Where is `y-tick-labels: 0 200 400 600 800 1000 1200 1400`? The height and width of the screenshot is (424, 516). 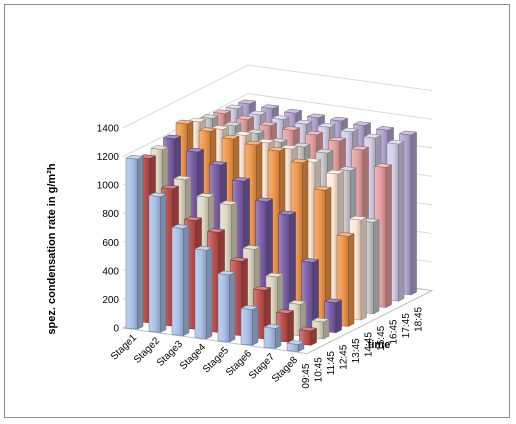 y-tick-labels: 0 200 400 600 800 1000 1200 1400 is located at coordinates (108, 229).